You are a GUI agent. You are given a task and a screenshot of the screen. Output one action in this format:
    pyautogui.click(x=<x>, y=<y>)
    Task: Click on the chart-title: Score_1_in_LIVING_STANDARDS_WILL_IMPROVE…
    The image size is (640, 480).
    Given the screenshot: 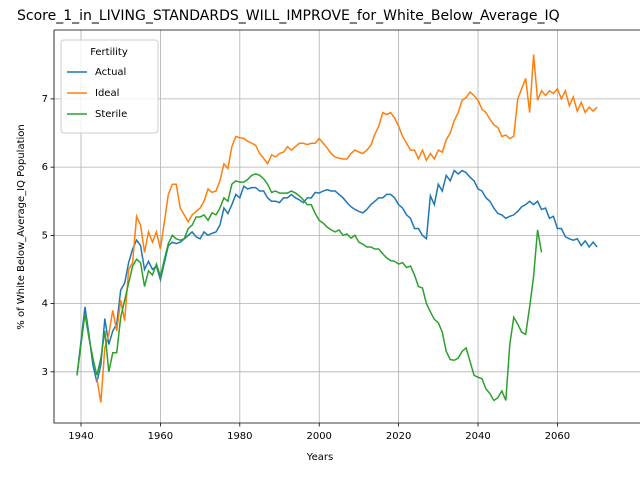 What is the action you would take?
    pyautogui.click(x=288, y=16)
    